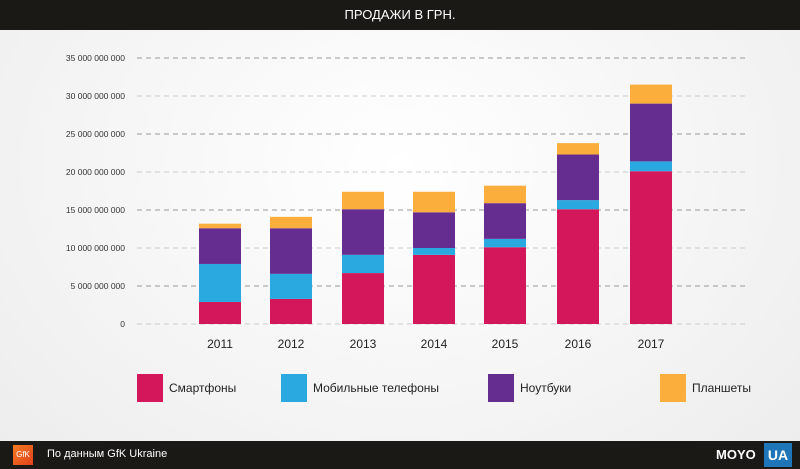 Image resolution: width=800 pixels, height=469 pixels. I want to click on y-tick-label: 35 000 000 000, so click(95, 58).